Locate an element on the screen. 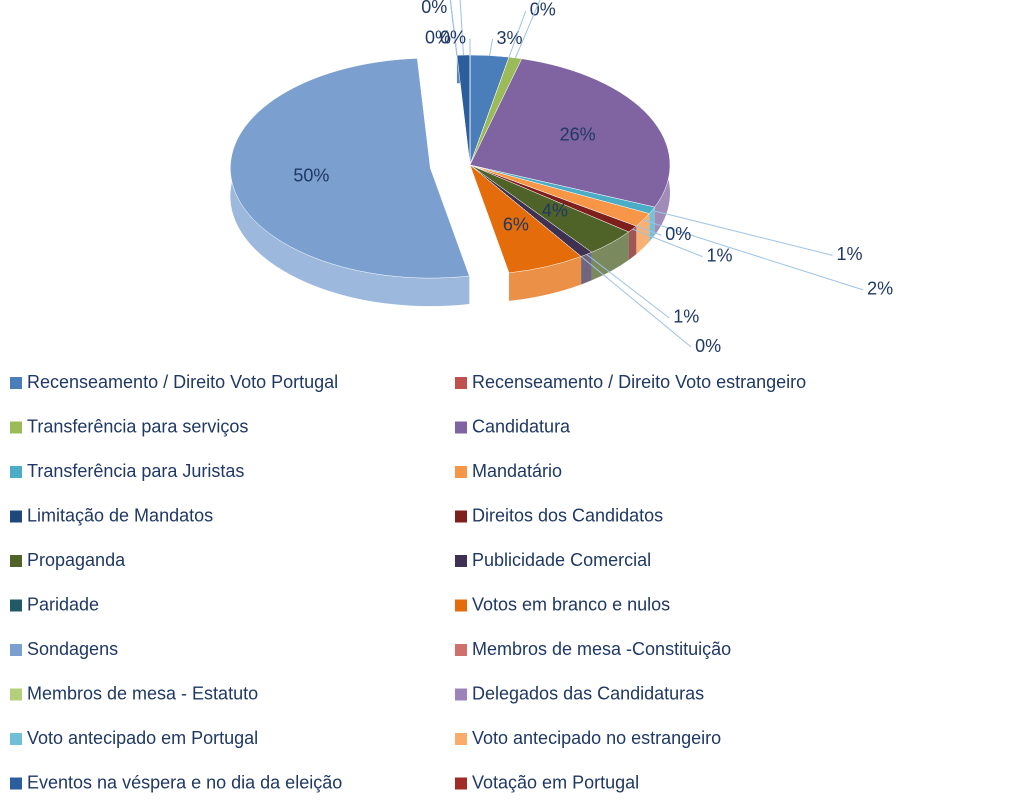 The height and width of the screenshot is (803, 1020). legend-label: Transferência para serviços is located at coordinates (137, 426).